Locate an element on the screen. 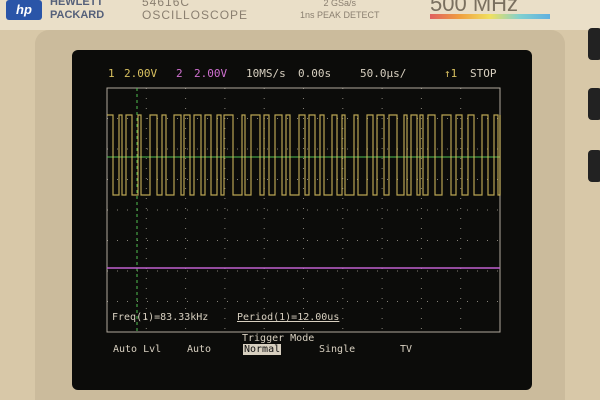 The image size is (600, 400). bandwidth-label: 500 MHz is located at coordinates (474, 8).